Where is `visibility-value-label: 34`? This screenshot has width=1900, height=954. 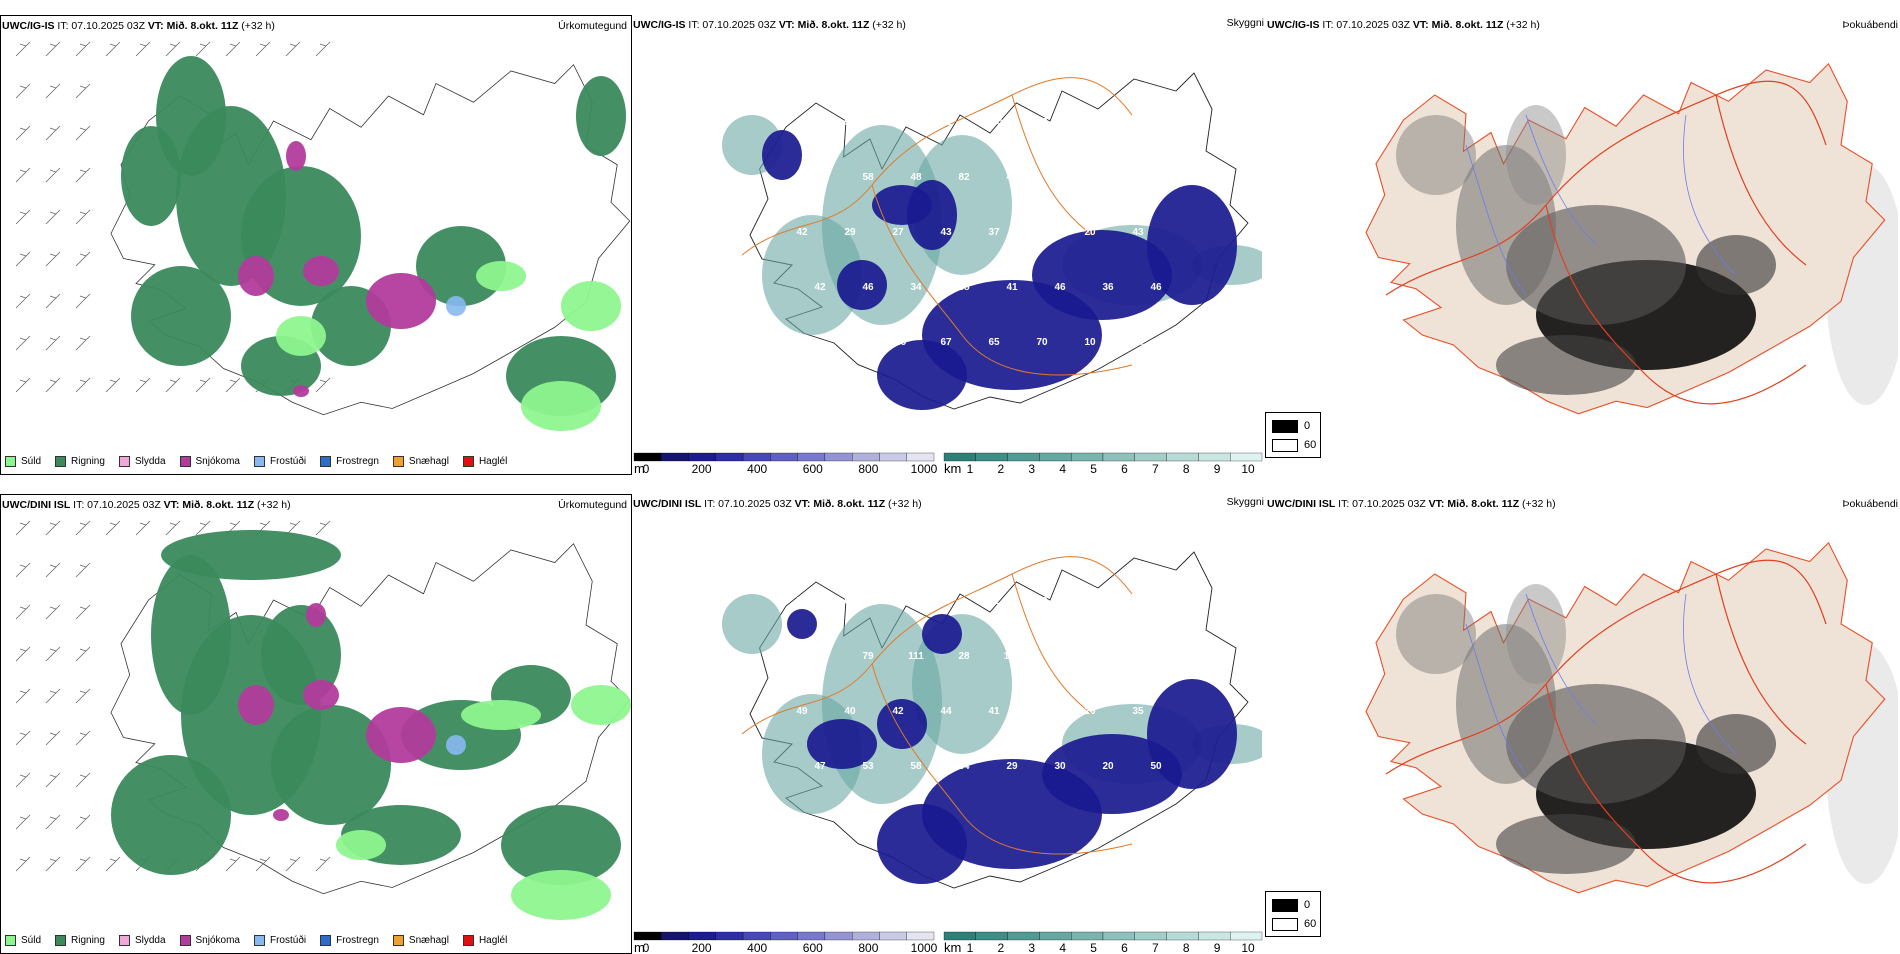
visibility-value-label: 34 is located at coordinates (916, 287).